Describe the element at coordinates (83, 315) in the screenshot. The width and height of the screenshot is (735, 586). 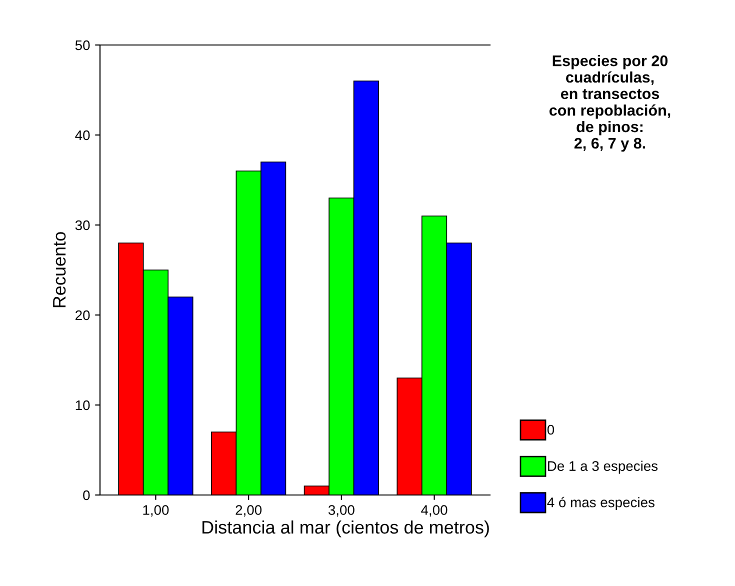
I see `y-tick-label: 20` at that location.